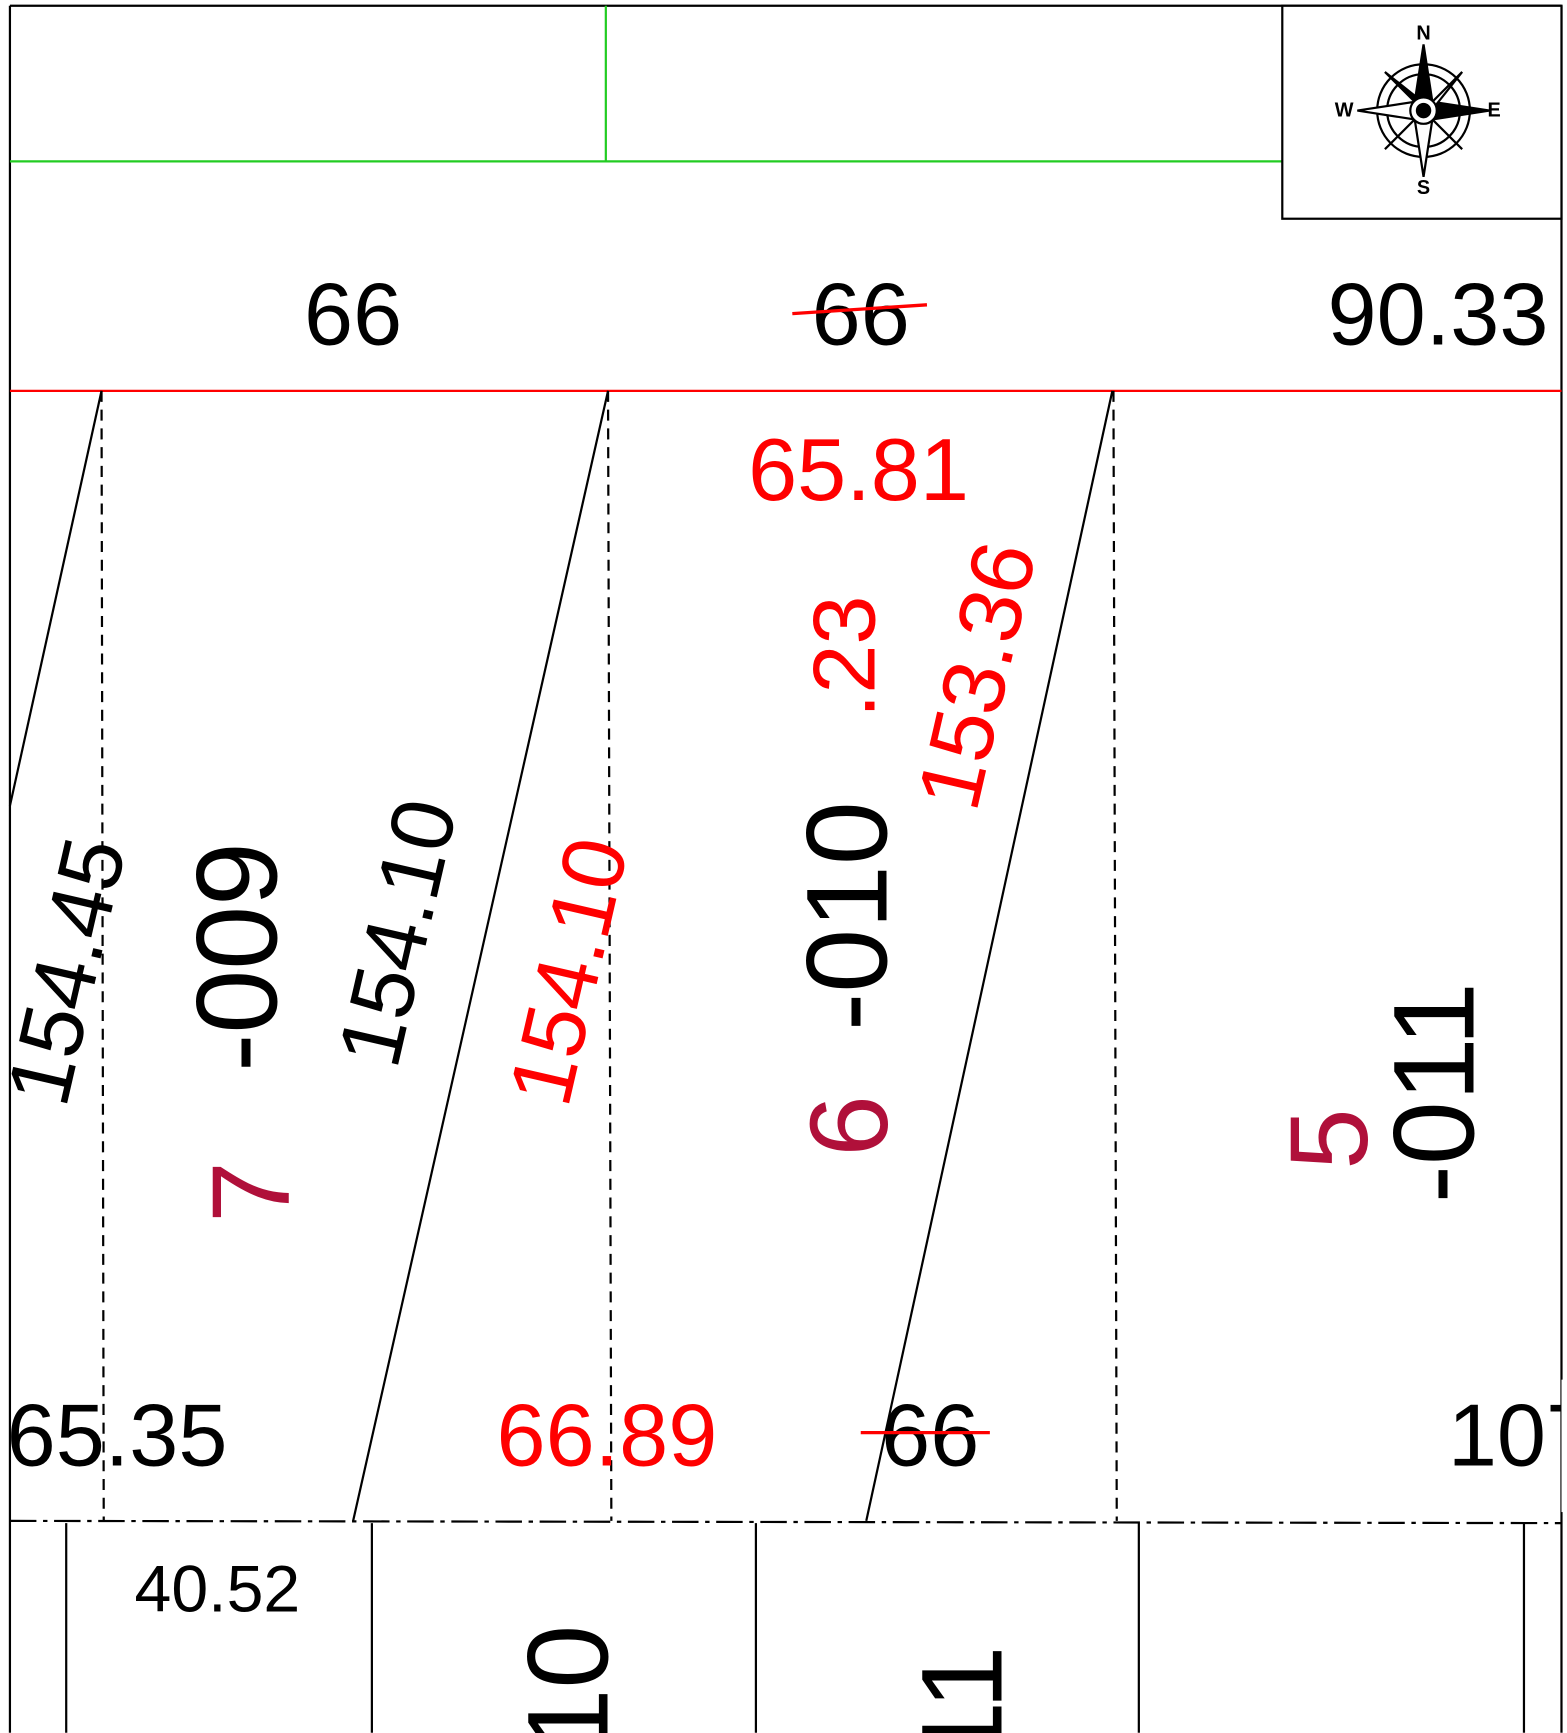  What do you see at coordinates (237, 957) in the screenshot?
I see `lot-id: -009` at bounding box center [237, 957].